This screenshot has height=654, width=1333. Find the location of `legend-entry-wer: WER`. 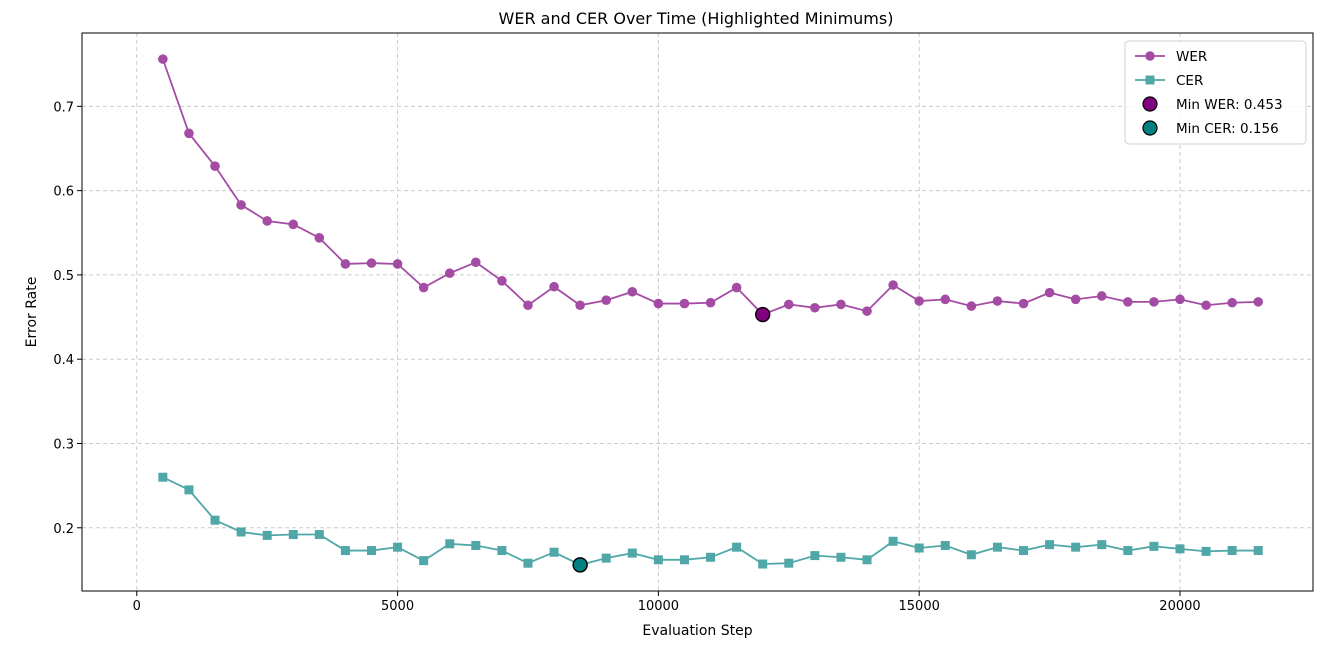

legend-entry-wer: WER is located at coordinates (1171, 57).